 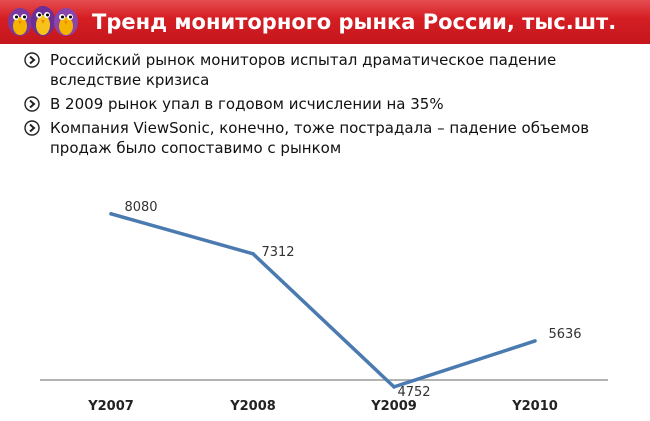 I want to click on title-bar-shine, so click(x=325, y=9).